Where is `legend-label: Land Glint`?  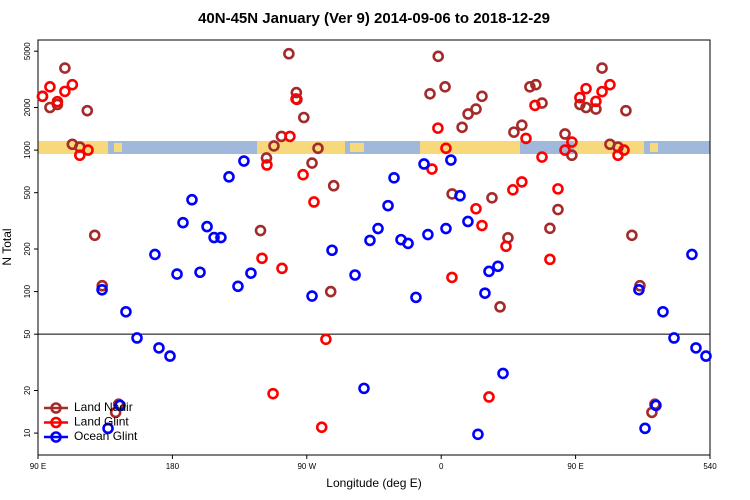 legend-label: Land Glint is located at coordinates (101, 422).